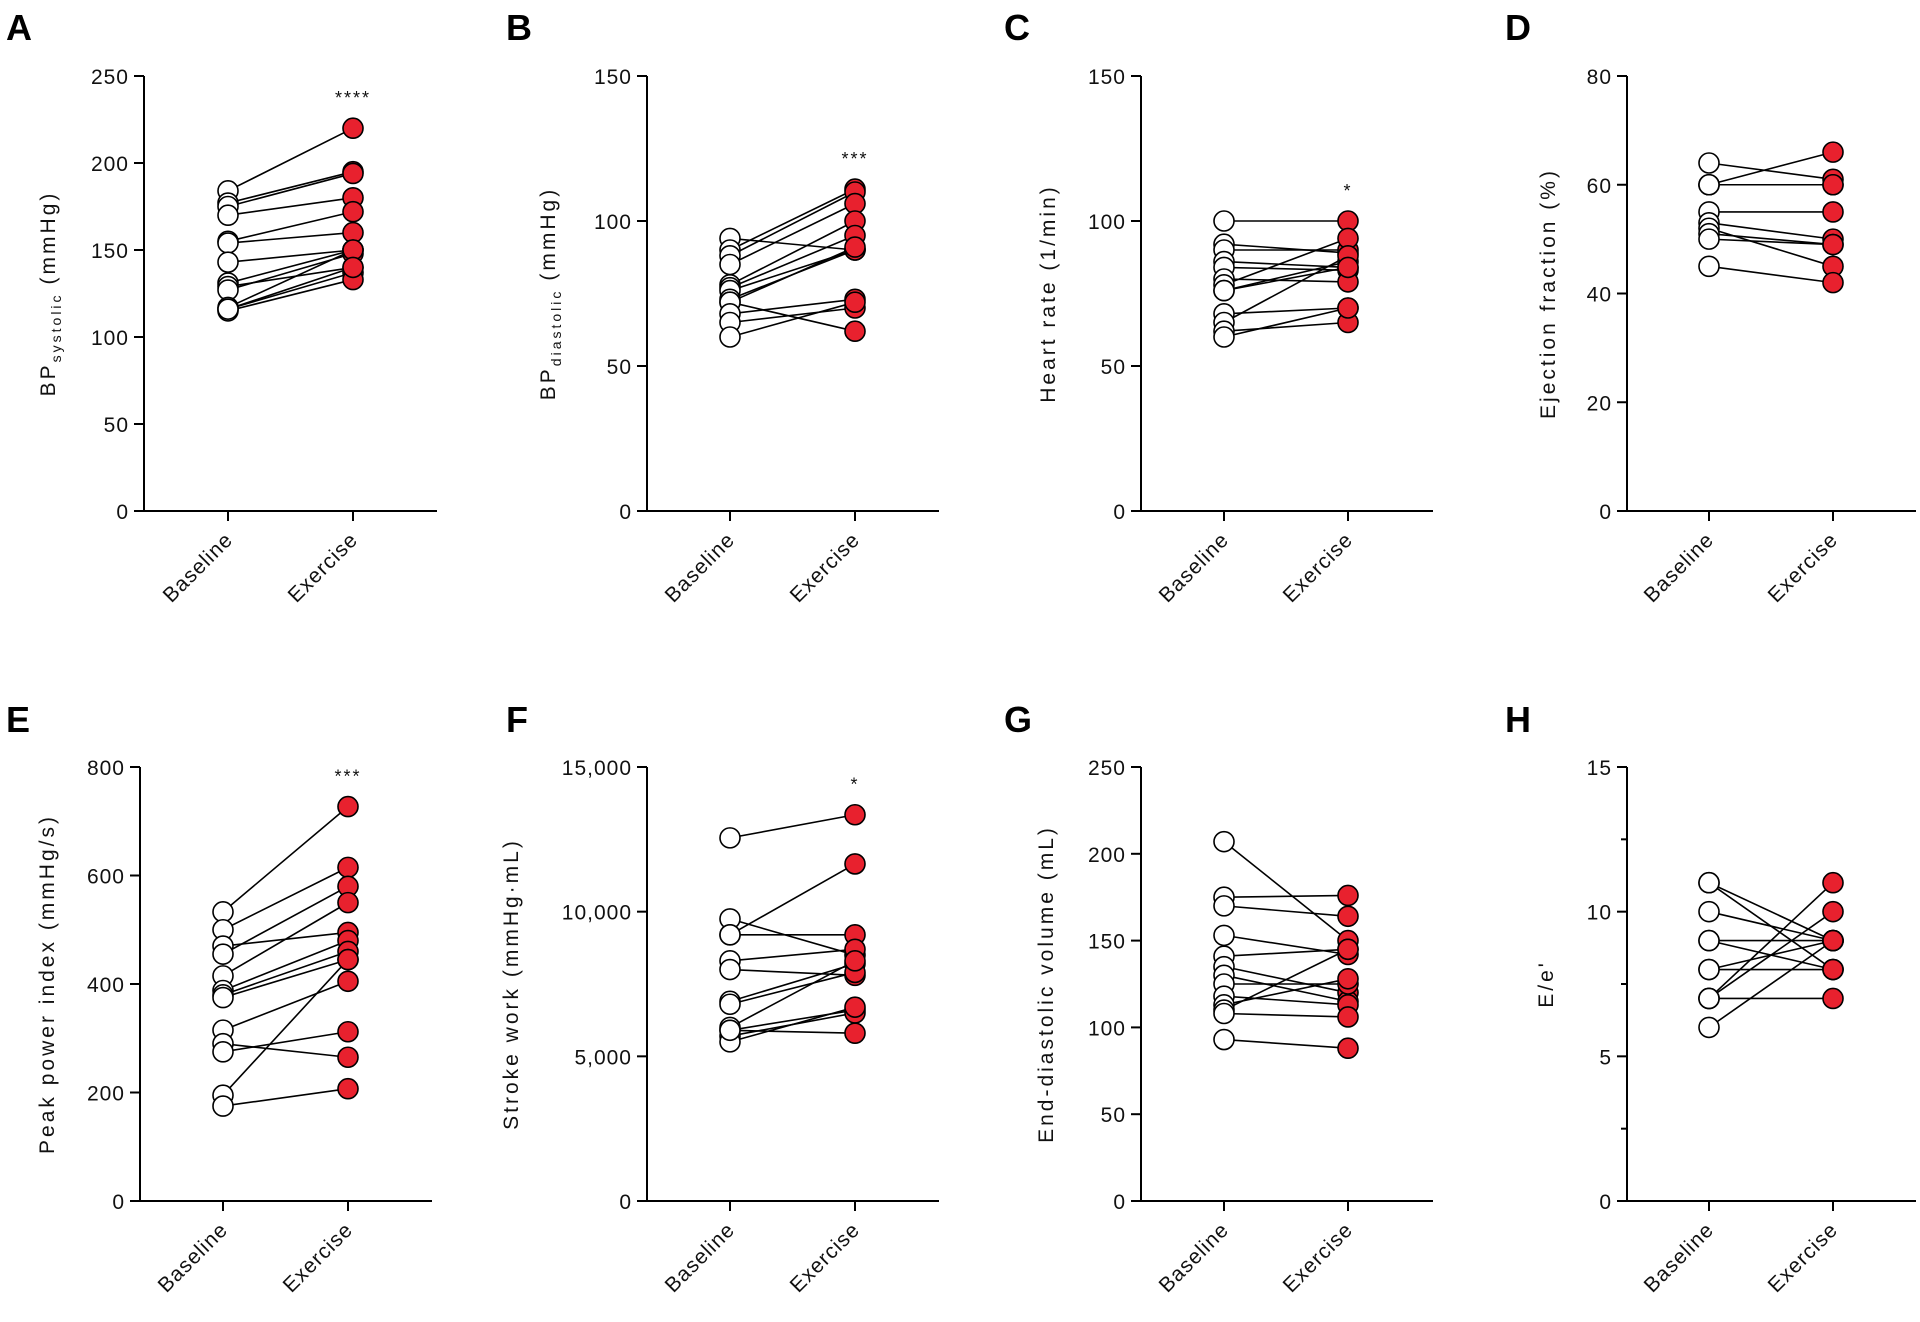 This screenshot has height=1322, width=1920. Describe the element at coordinates (1017, 27) in the screenshot. I see `panel-letter: C` at that location.